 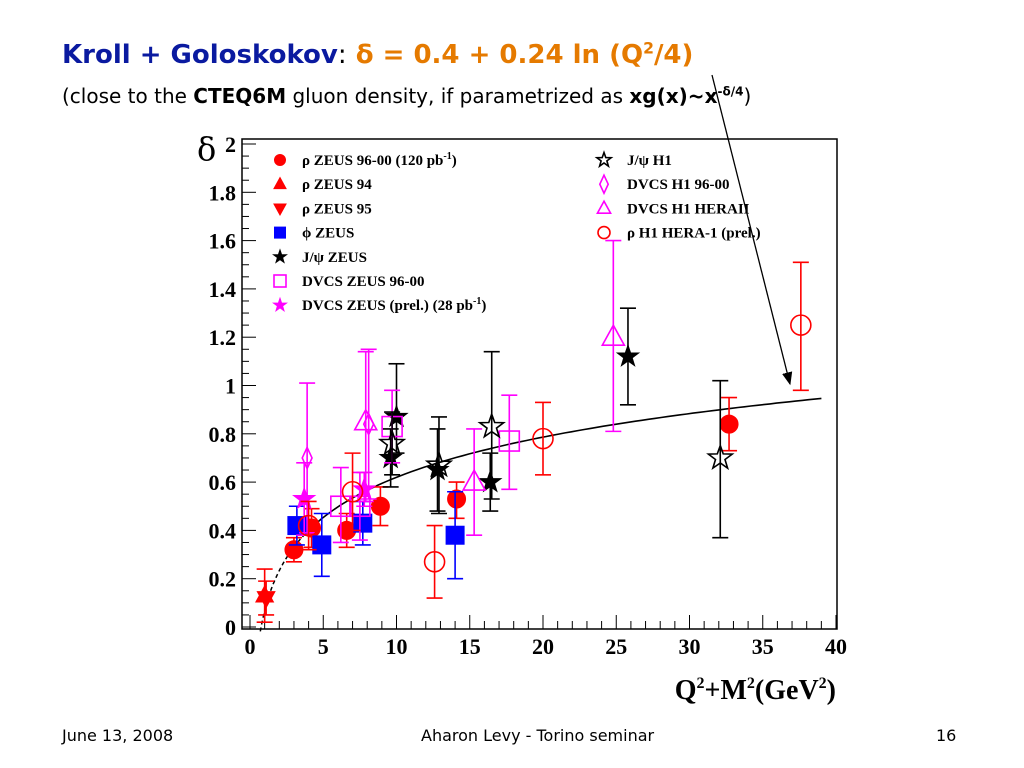 I want to click on y-tick-label: 0.8, so click(x=223, y=434).